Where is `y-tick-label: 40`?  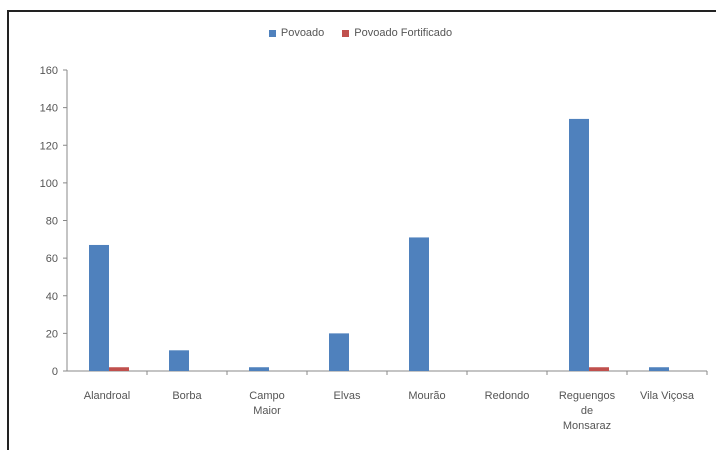 y-tick-label: 40 is located at coordinates (52, 297).